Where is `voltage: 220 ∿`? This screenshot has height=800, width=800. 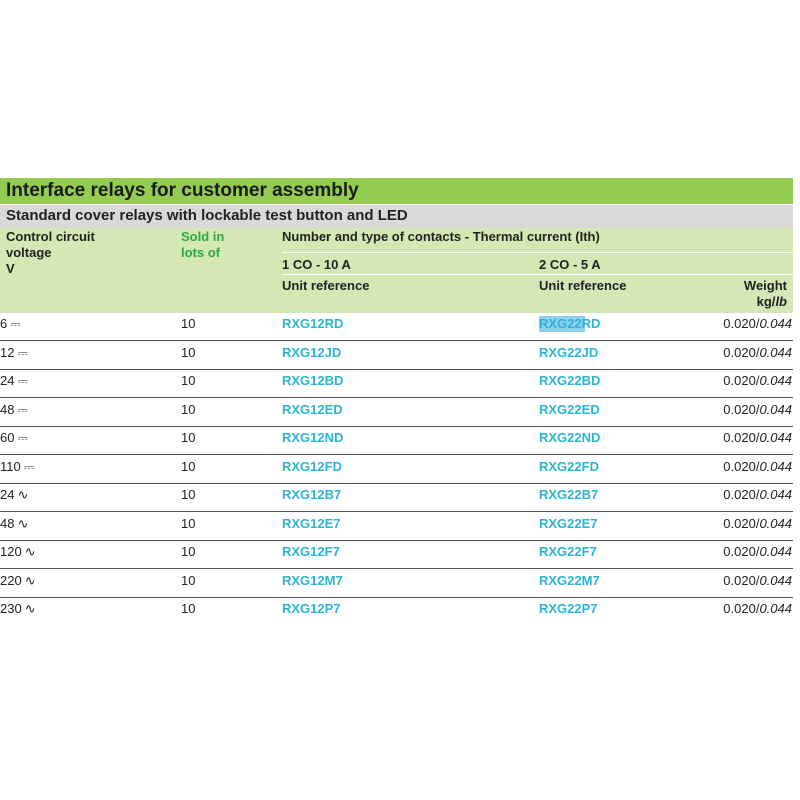 voltage: 220 ∿ is located at coordinates (18, 581).